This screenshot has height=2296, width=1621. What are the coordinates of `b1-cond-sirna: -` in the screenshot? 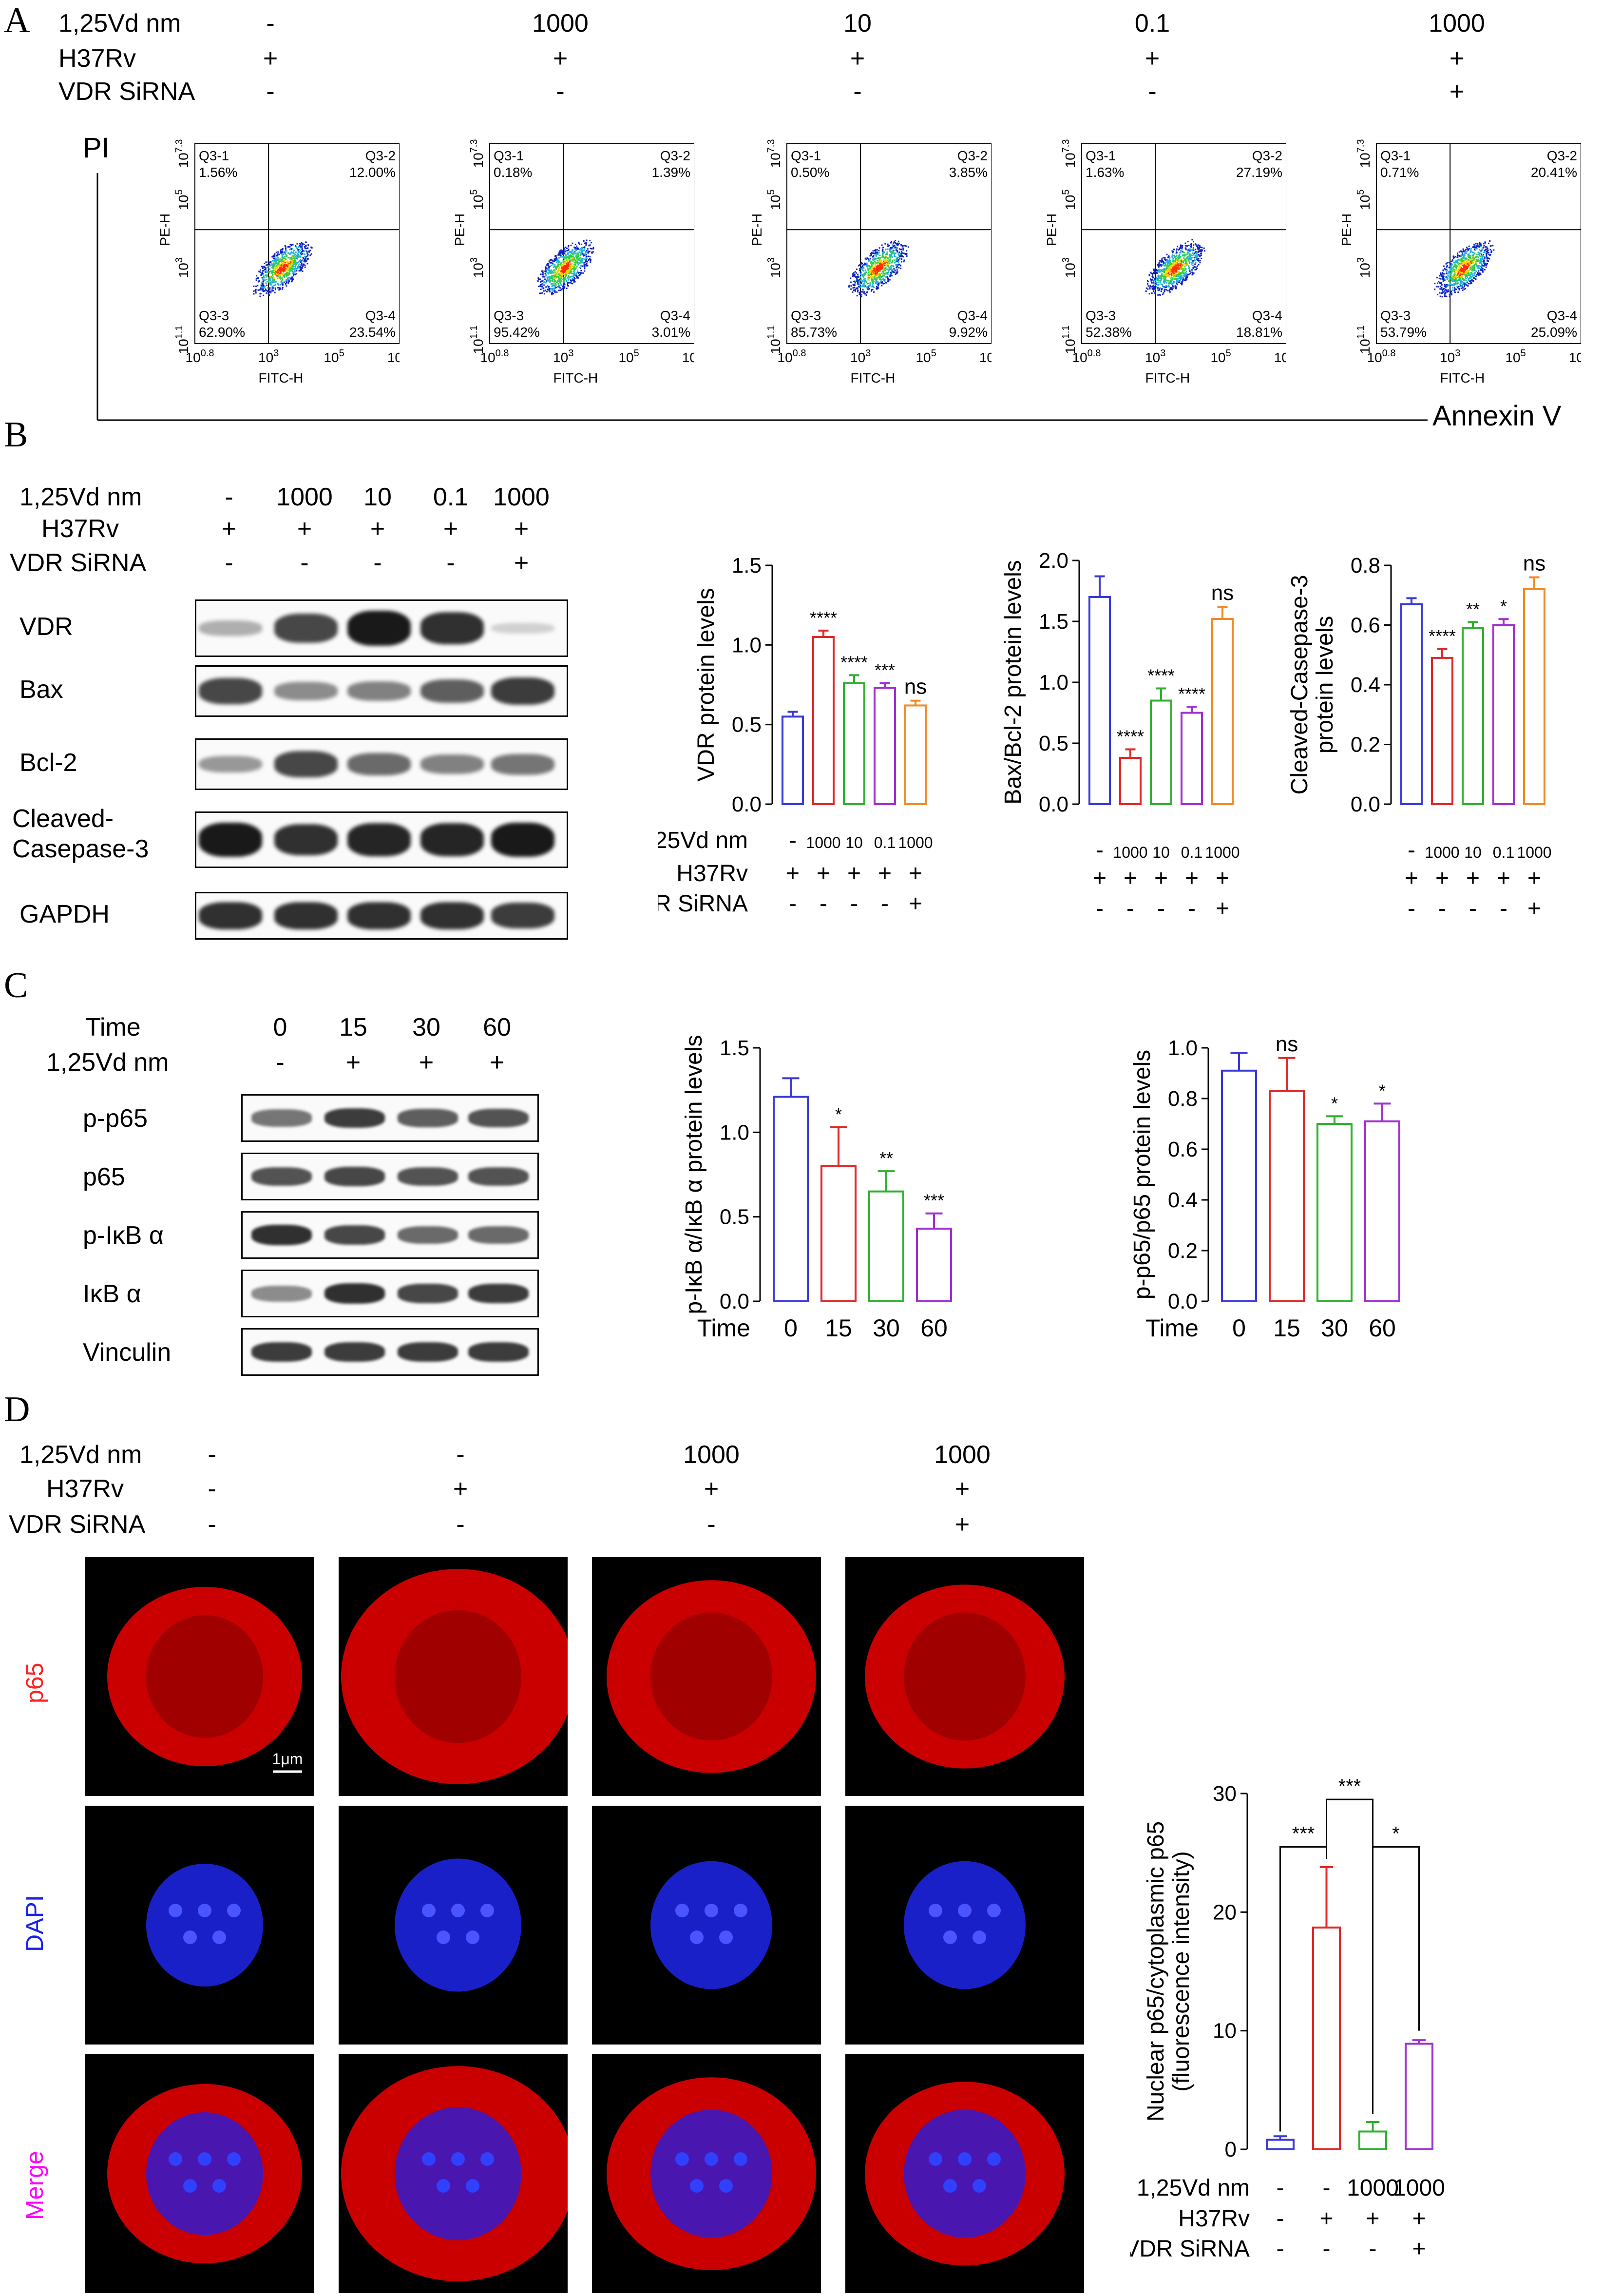 It's located at (823, 904).